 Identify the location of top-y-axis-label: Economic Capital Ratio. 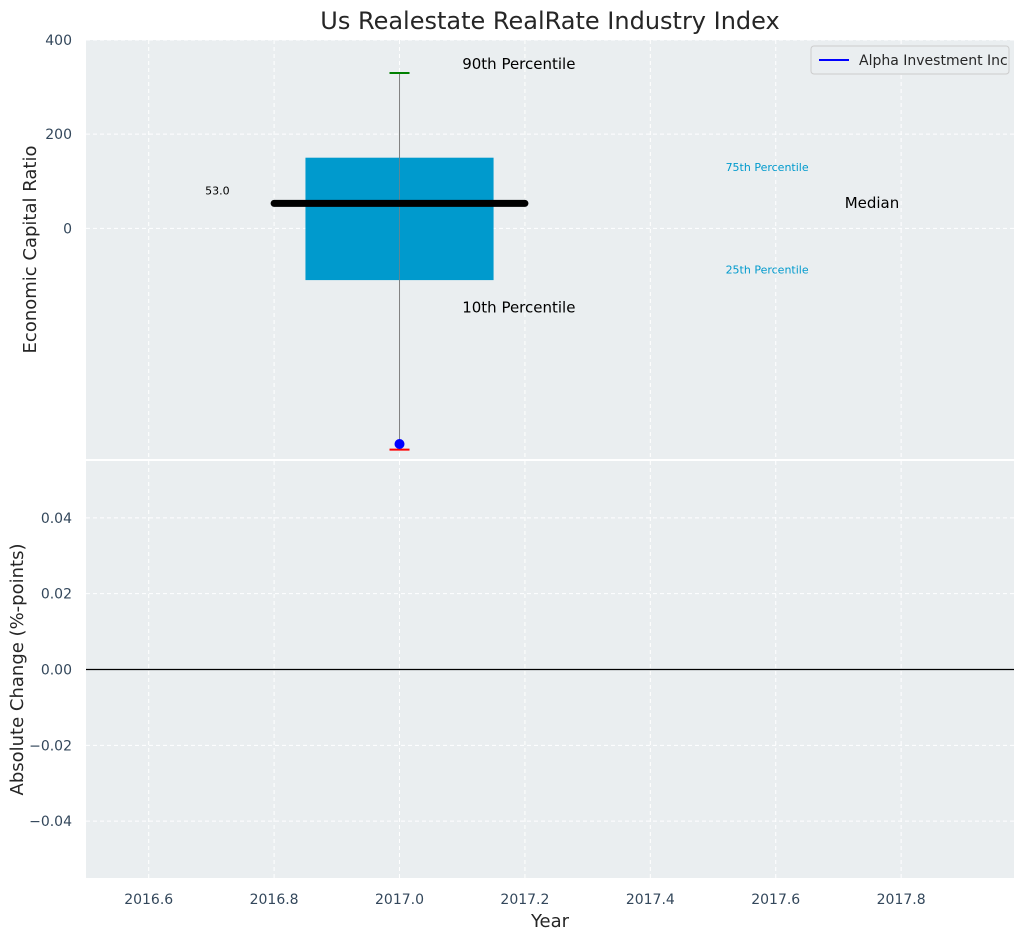
(30, 250).